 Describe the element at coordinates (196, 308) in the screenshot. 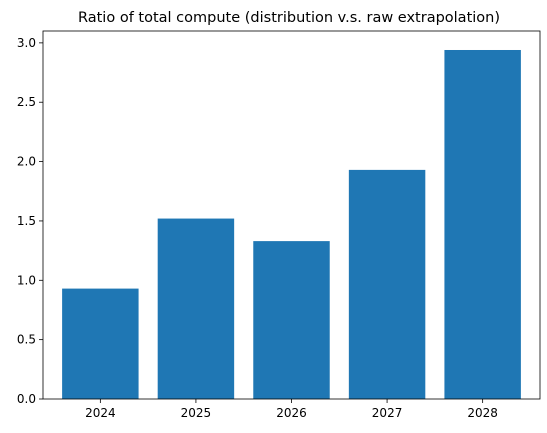

I see `bar-2025` at that location.